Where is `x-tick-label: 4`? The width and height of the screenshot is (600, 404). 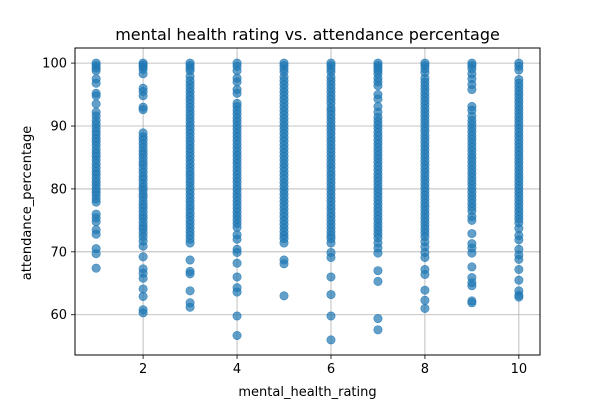
x-tick-label: 4 is located at coordinates (237, 369).